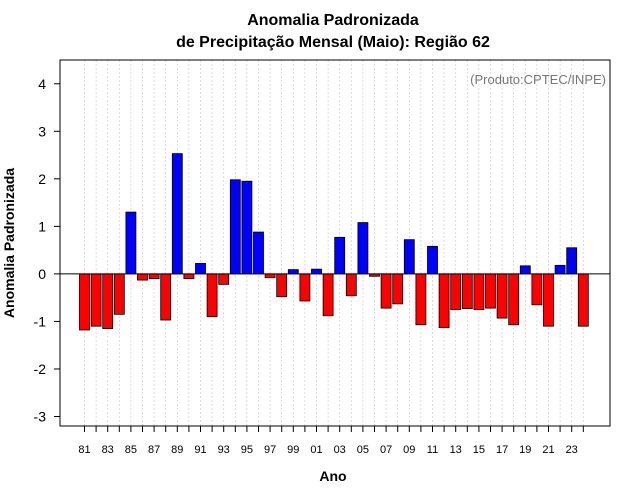 This screenshot has width=640, height=500. Describe the element at coordinates (40, 369) in the screenshot. I see `y-tick-label: -2` at that location.